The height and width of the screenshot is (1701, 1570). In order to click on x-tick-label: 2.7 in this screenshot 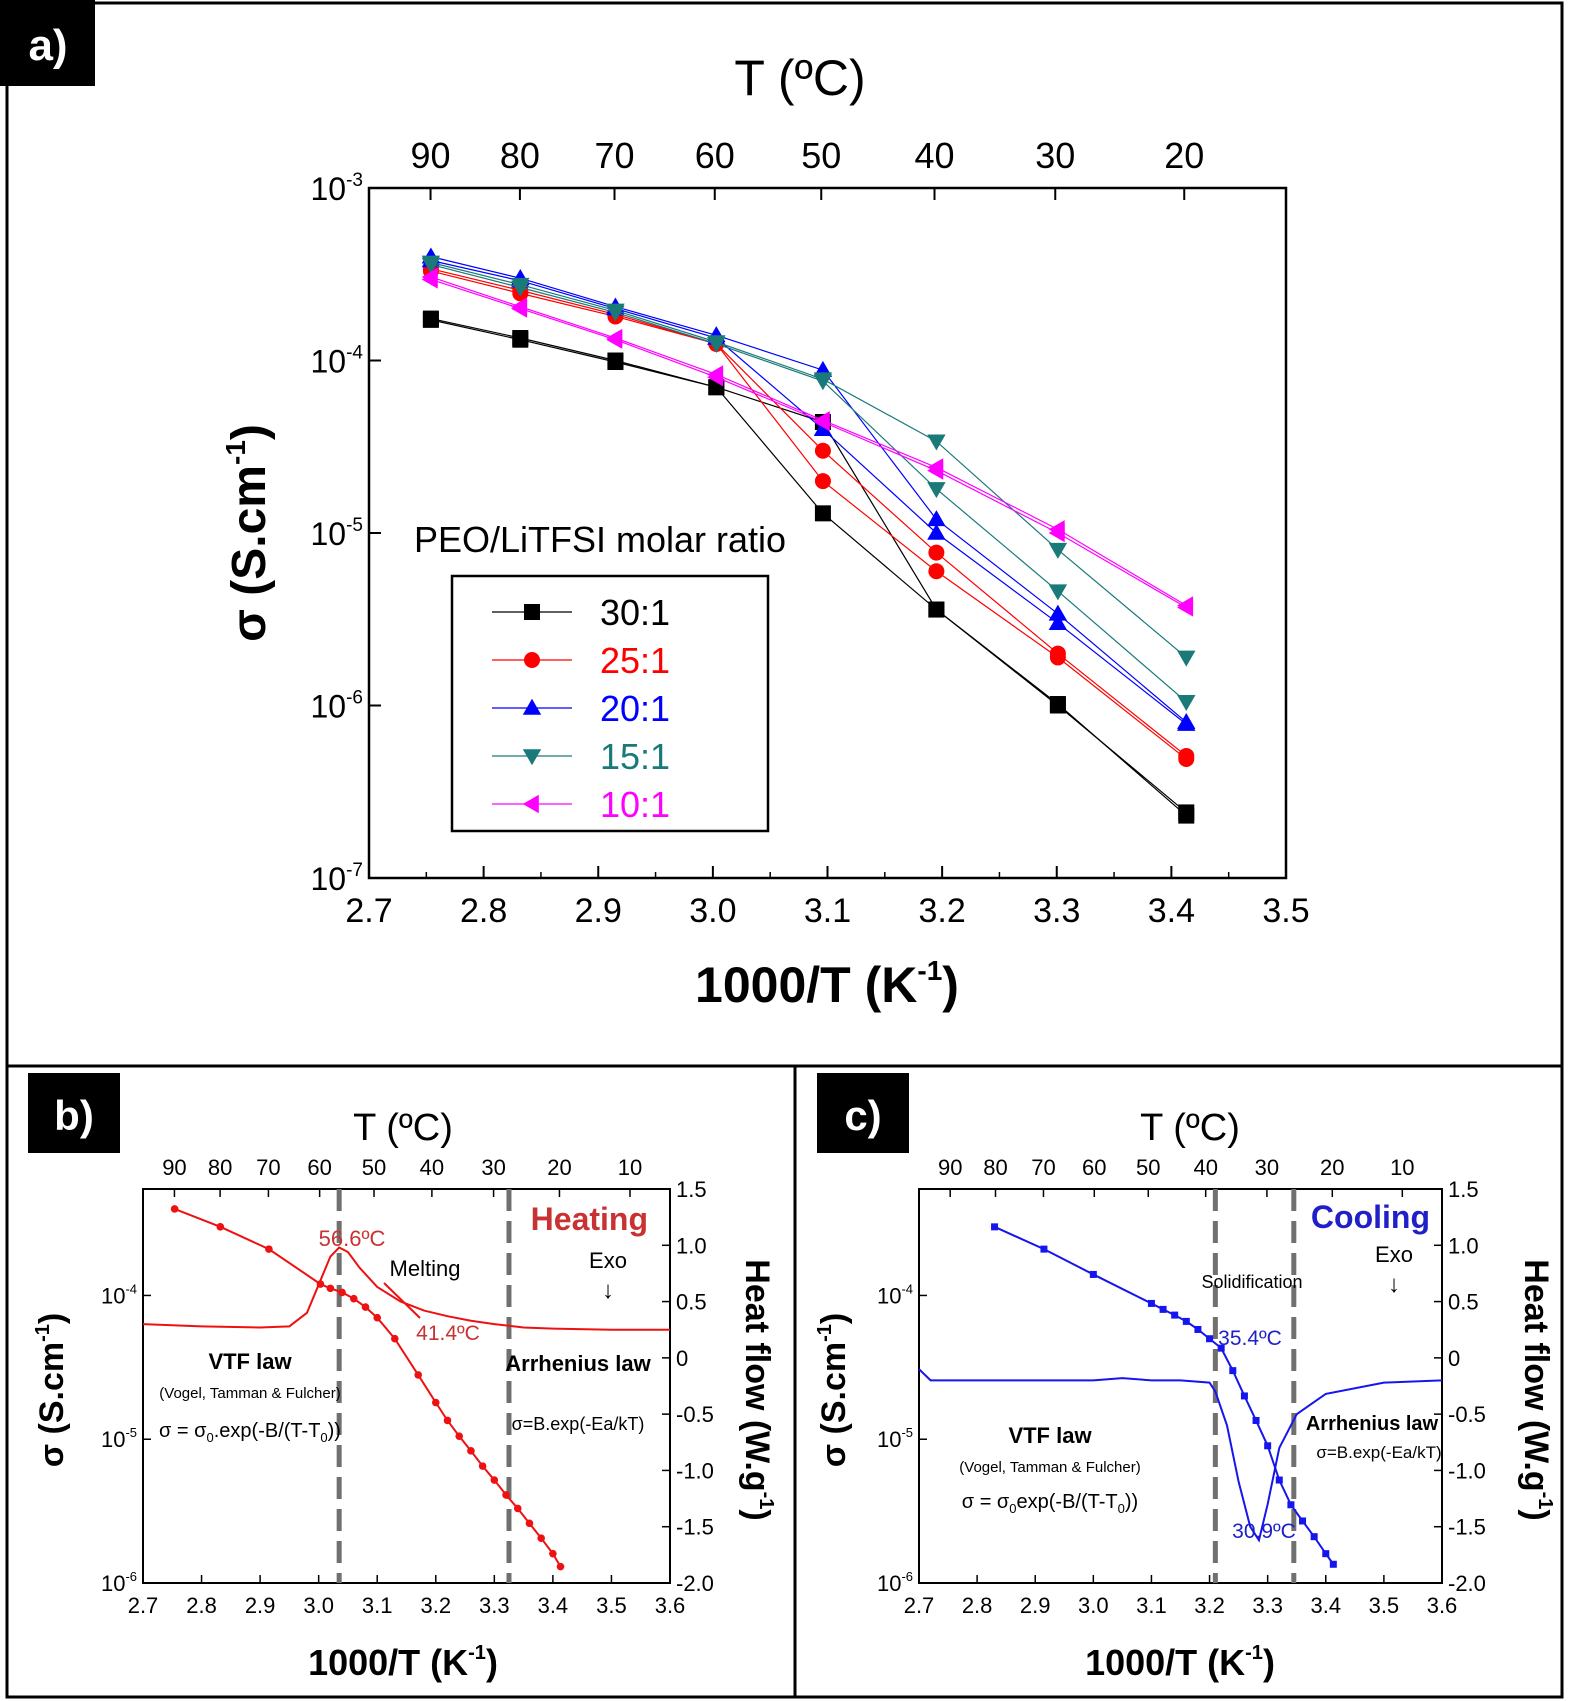, I will do `click(919, 1605)`.